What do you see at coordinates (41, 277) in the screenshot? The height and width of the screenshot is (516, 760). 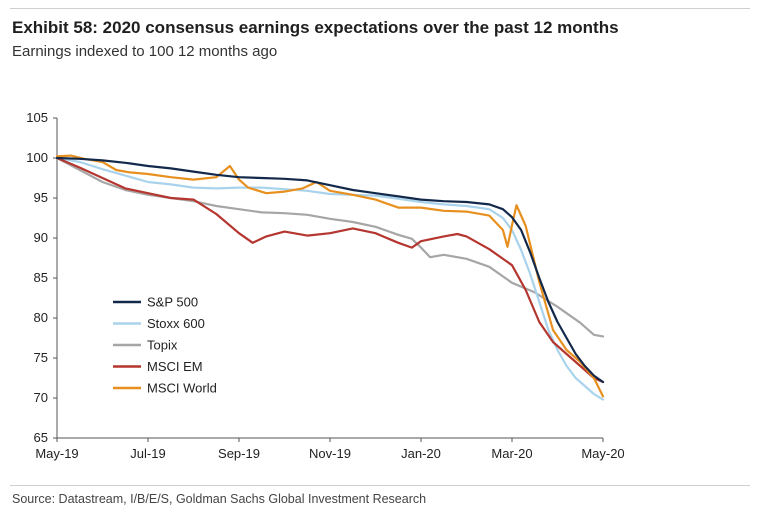 I see `y-tick-label: 85` at bounding box center [41, 277].